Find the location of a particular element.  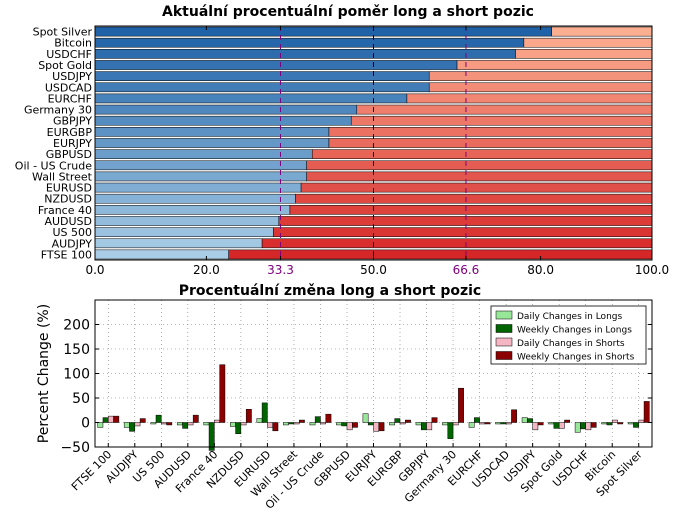

y-tick-label: 0 is located at coordinates (85, 424).